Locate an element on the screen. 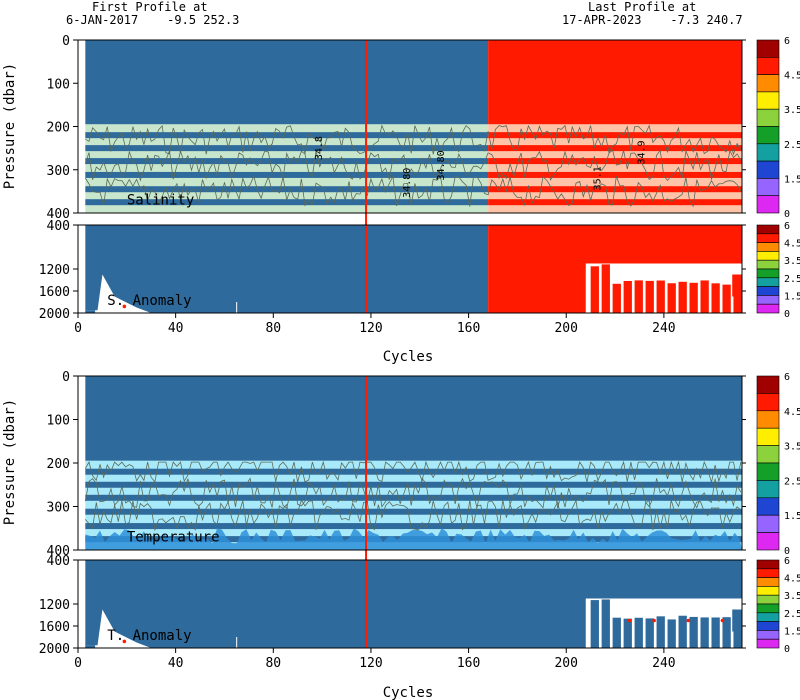 The image size is (800, 700). x-tick-label: 80 is located at coordinates (273, 663).